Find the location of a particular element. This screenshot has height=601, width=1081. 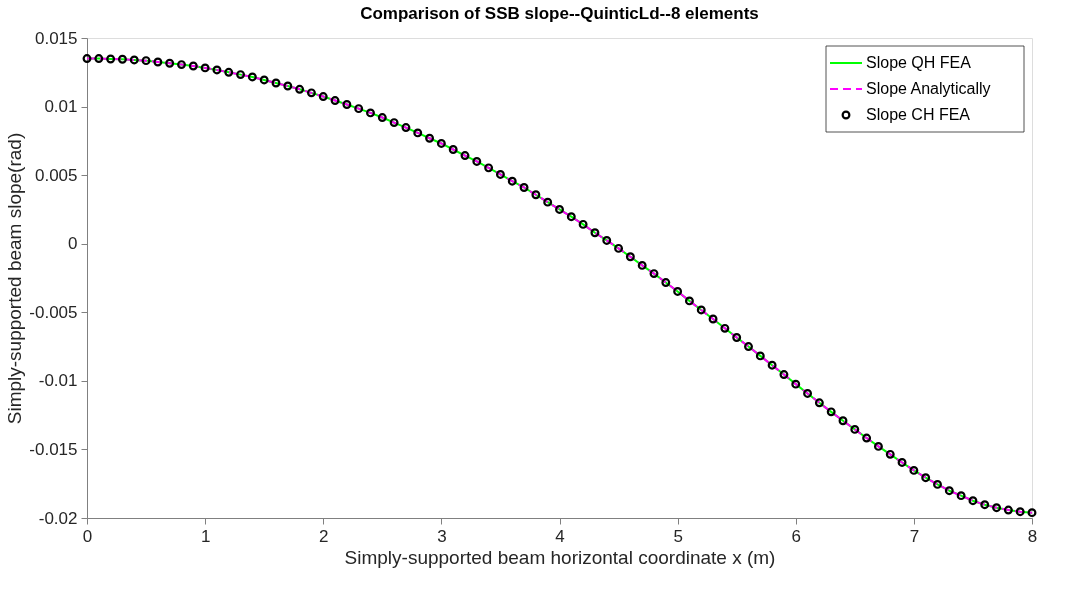

y-tick-label: -0.02 is located at coordinates (58, 518).